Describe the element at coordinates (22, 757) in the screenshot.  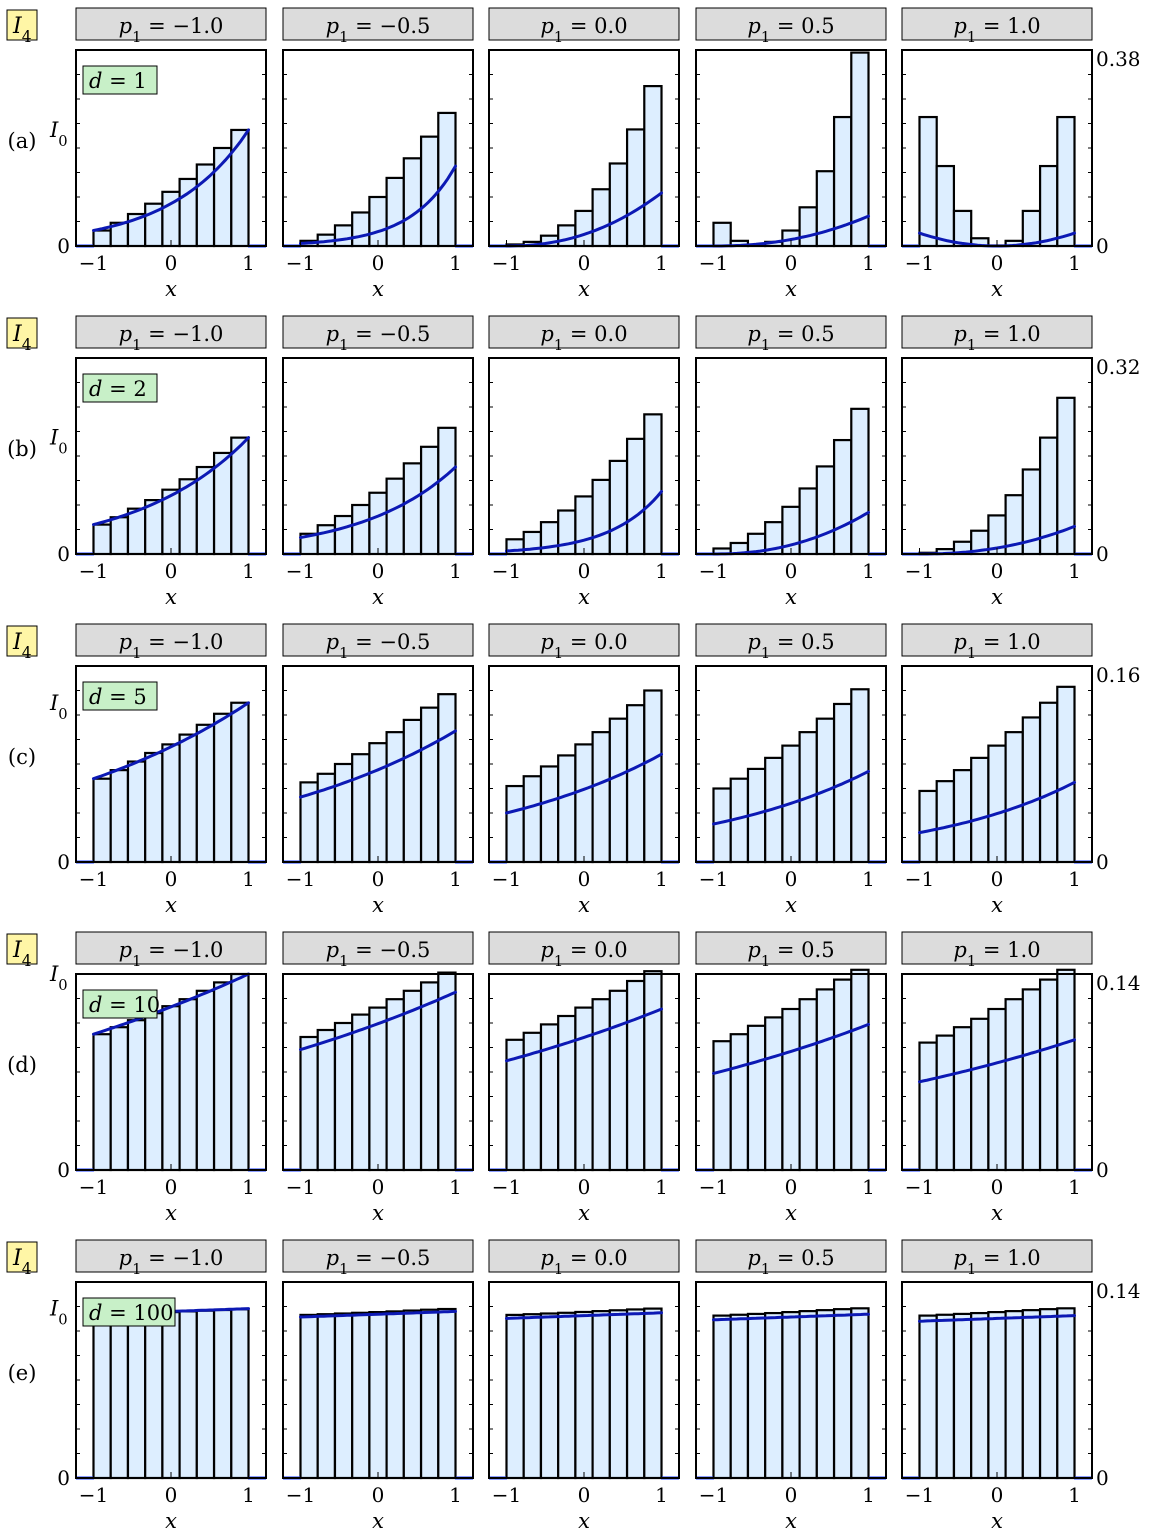
I see `row-label: (c)` at that location.